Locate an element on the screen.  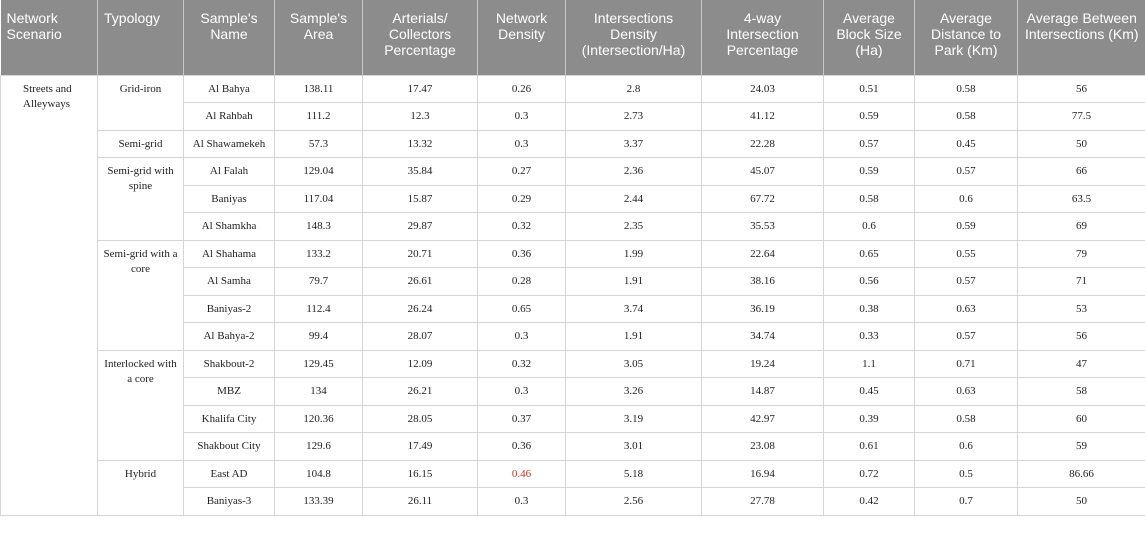
intersections-density-cell: 3.26 is located at coordinates (633, 391).